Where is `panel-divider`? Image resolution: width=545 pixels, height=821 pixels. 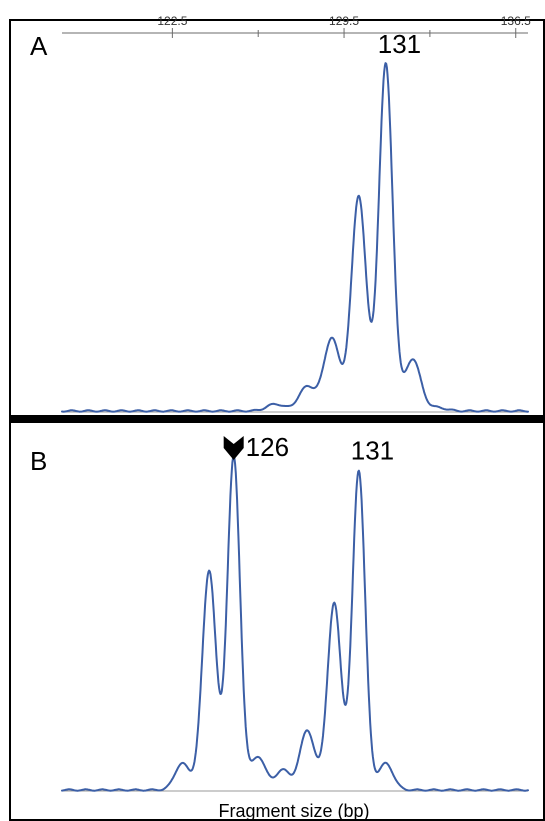 panel-divider is located at coordinates (277, 419).